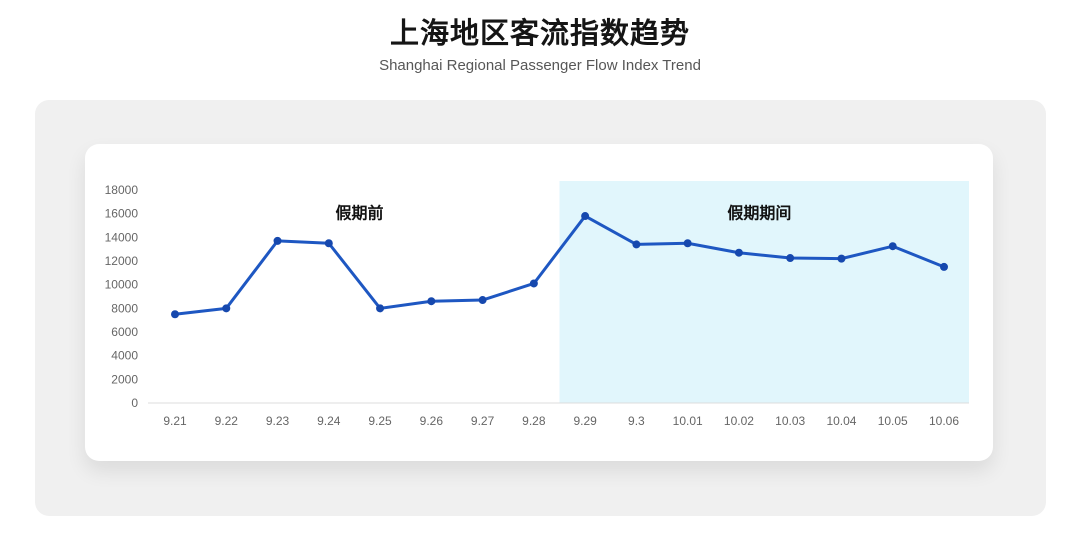 This screenshot has width=1080, height=547. What do you see at coordinates (539, 34) in the screenshot?
I see `page-title: 上海地区客流指数趋势` at bounding box center [539, 34].